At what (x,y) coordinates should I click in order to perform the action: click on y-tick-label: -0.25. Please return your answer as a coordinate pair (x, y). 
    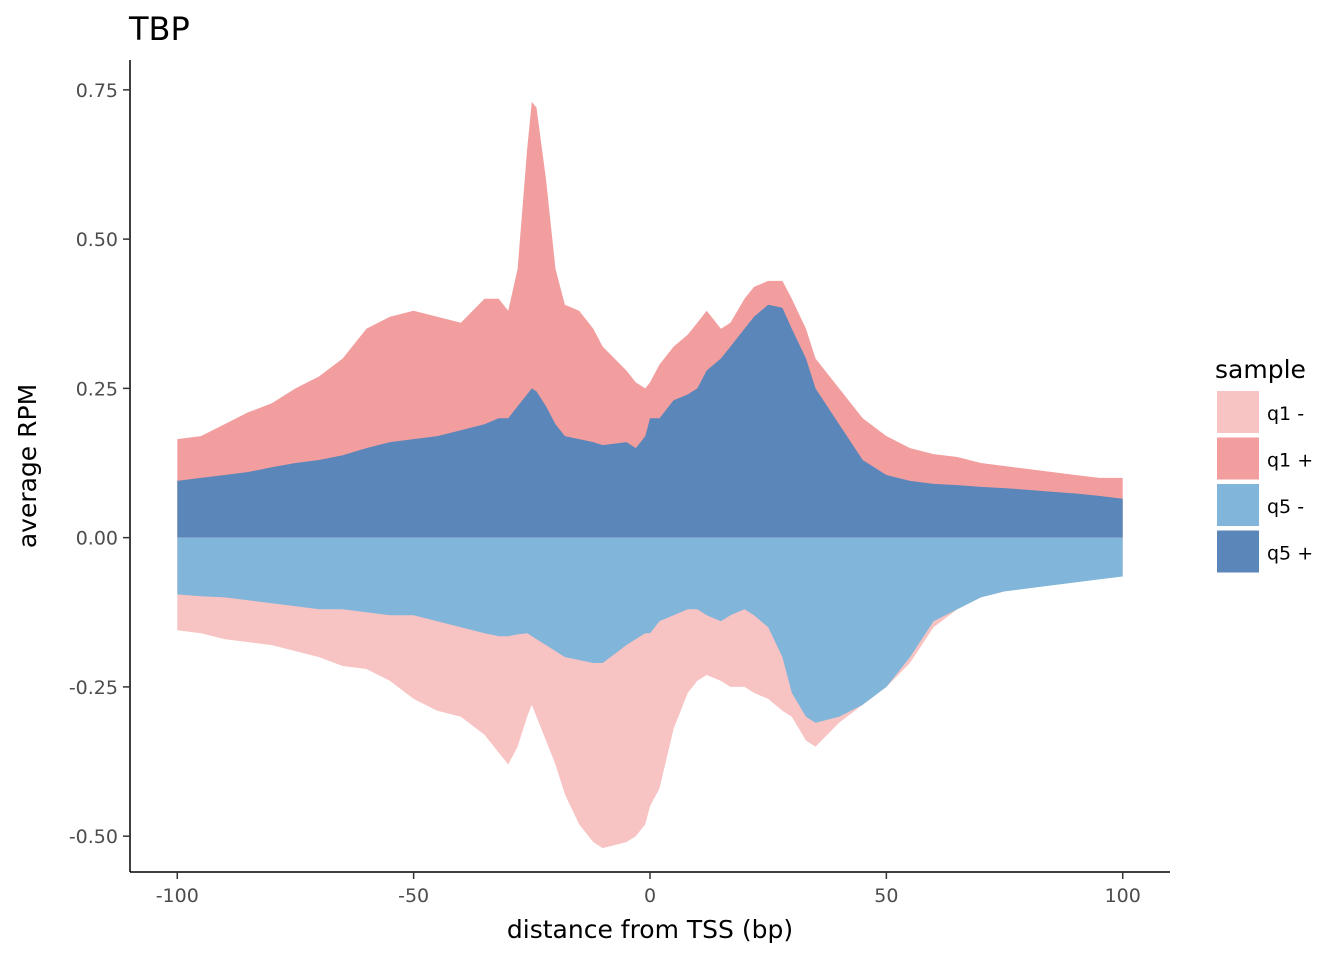
    Looking at the image, I should click on (93, 688).